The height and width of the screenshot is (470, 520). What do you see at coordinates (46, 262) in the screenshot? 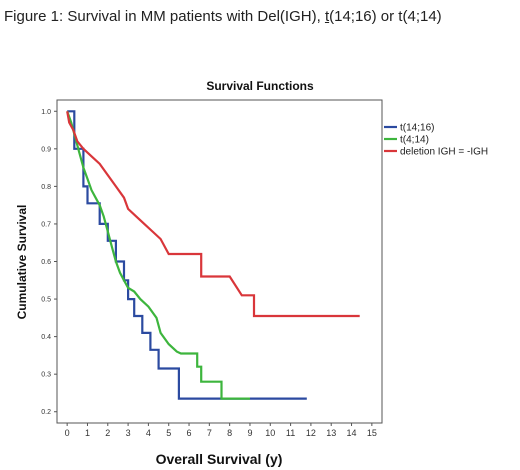
I see `y-tick-label: 0.6` at bounding box center [46, 262].